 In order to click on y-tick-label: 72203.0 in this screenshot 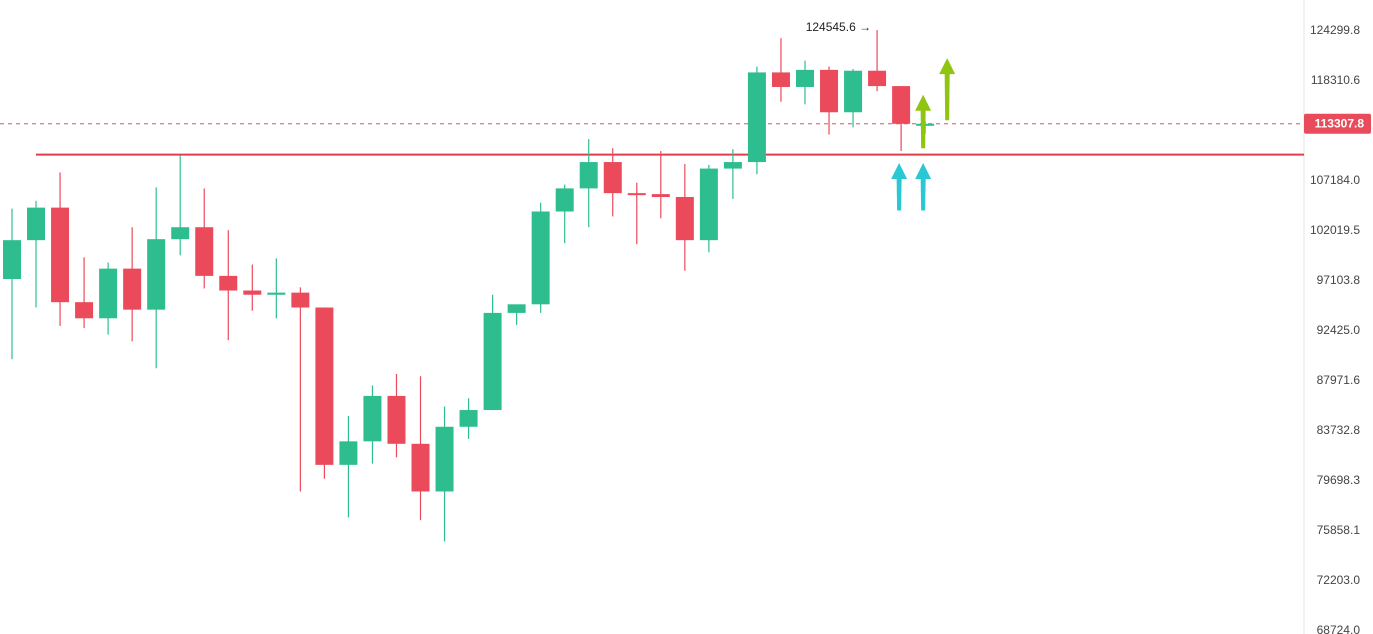, I will do `click(1339, 580)`.